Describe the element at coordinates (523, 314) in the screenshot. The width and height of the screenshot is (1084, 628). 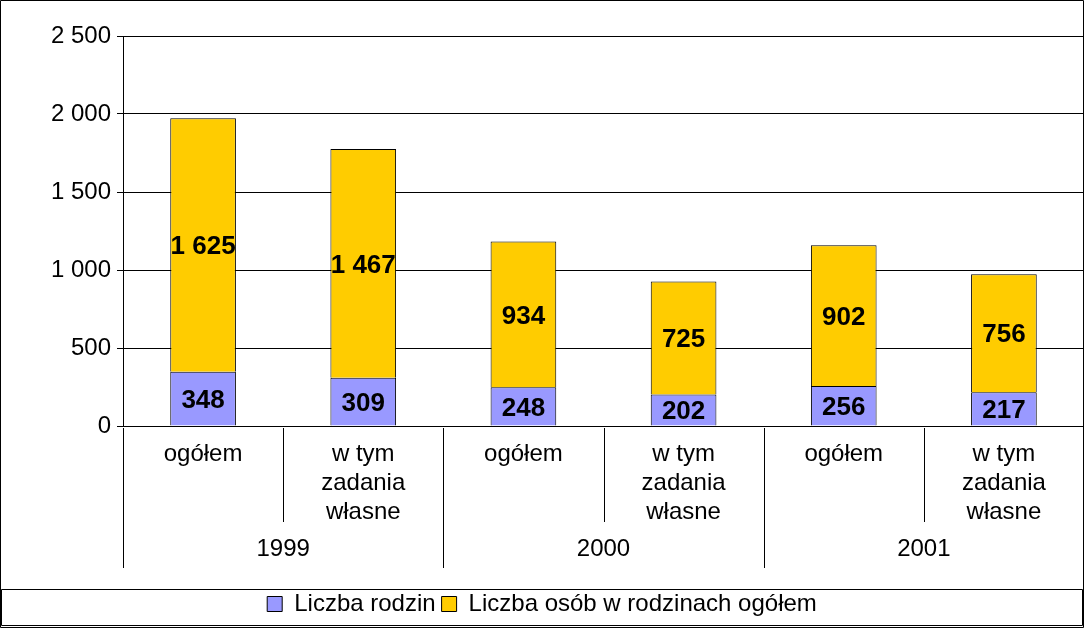
I see `data-label: 934` at that location.